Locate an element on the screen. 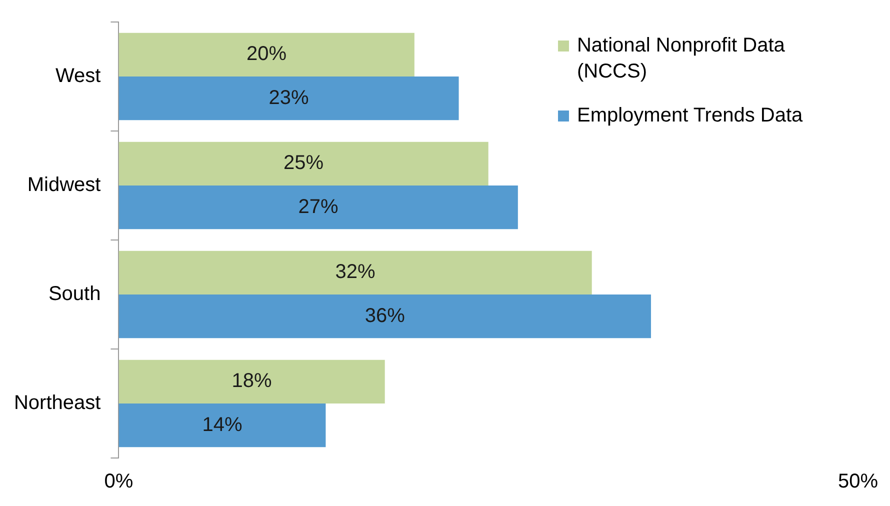  y-tick-label: West is located at coordinates (79, 76).